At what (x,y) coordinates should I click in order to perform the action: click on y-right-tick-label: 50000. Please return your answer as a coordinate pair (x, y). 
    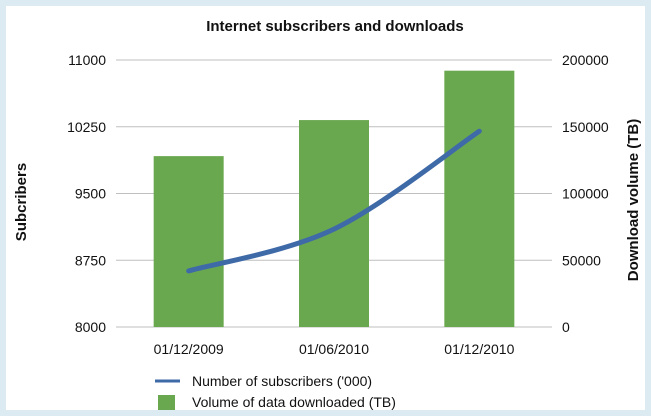
    Looking at the image, I should click on (581, 260).